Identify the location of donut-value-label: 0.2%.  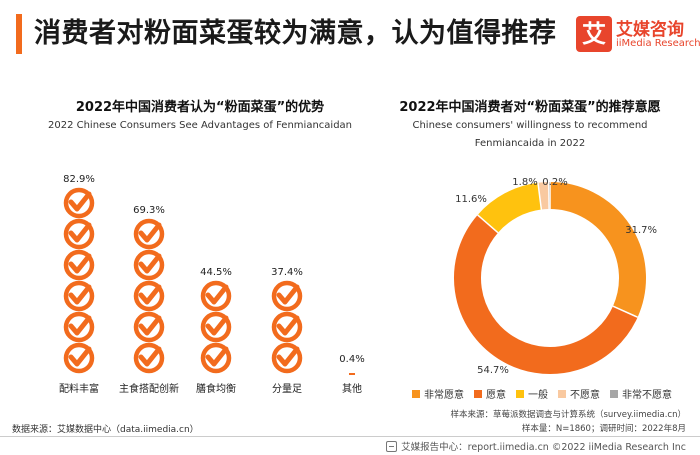
(554, 182).